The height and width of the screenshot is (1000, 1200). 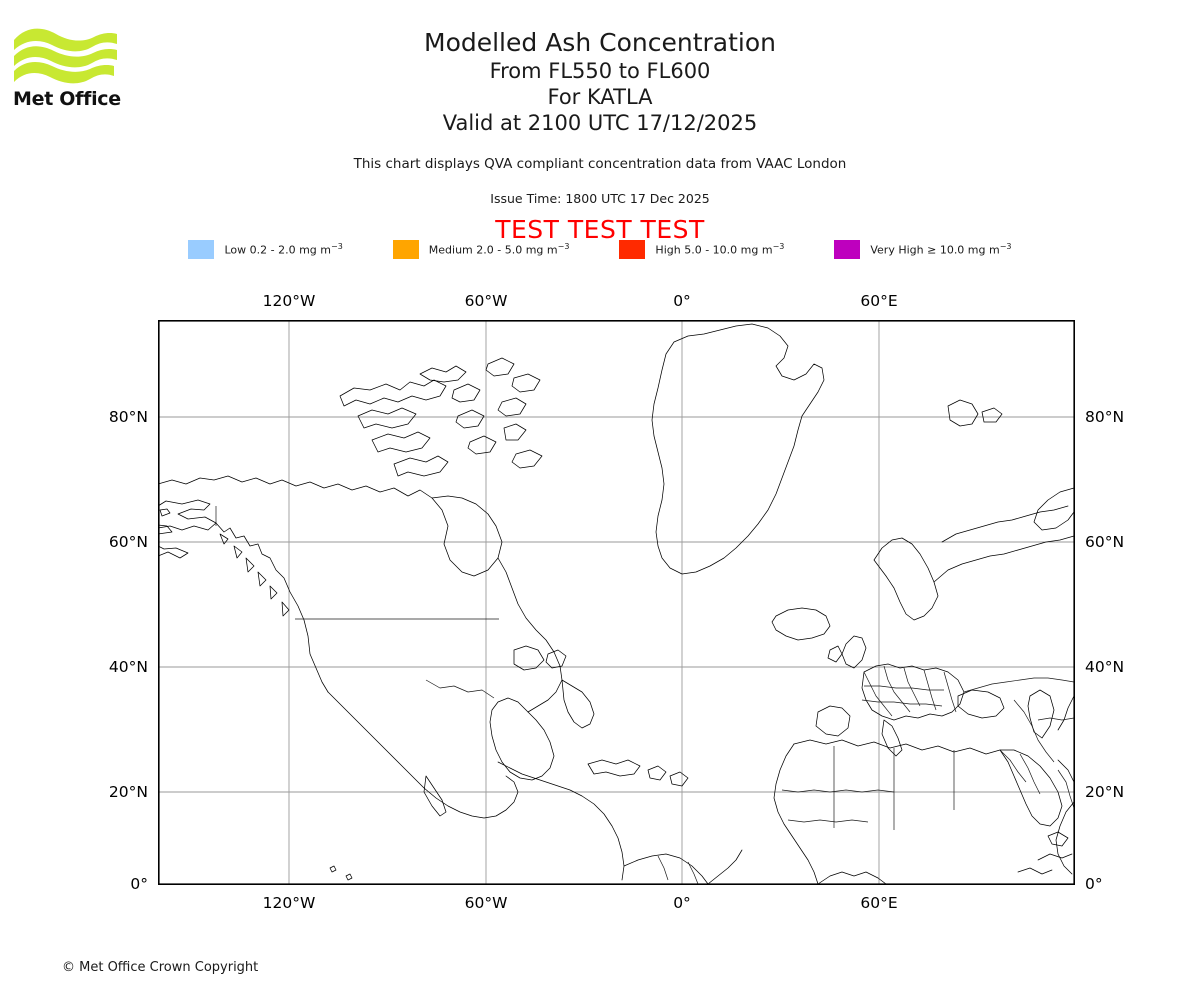 I want to click on legend-label-2: High 5.0 - 10.0 mg m−3, so click(x=720, y=249).